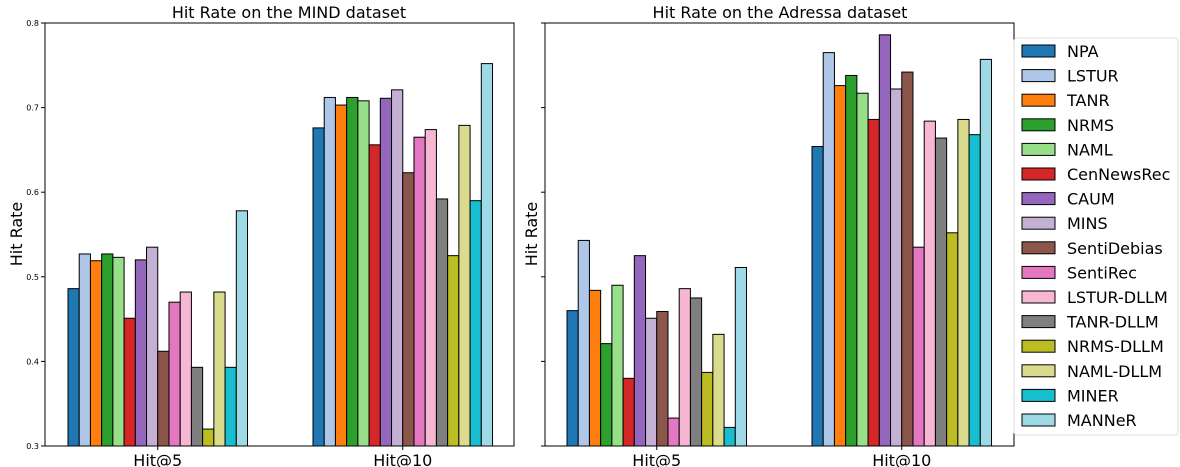  Describe the element at coordinates (1038, 346) in the screenshot. I see `legend-swatch-nrms-dllm` at that location.